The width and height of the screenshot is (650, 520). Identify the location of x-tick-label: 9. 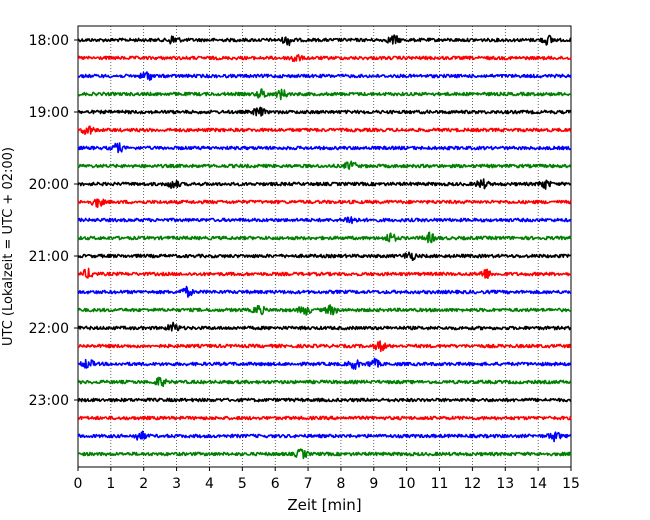
(373, 484).